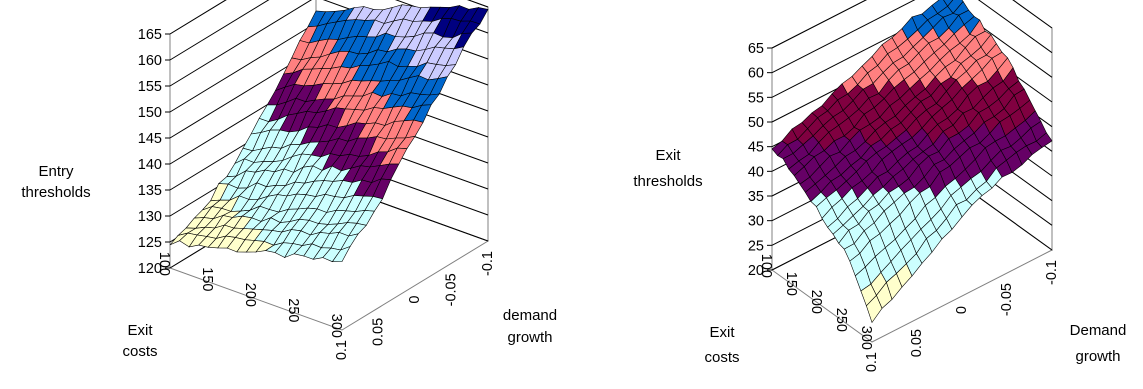  I want to click on z-tick-label: 135, so click(150, 191).